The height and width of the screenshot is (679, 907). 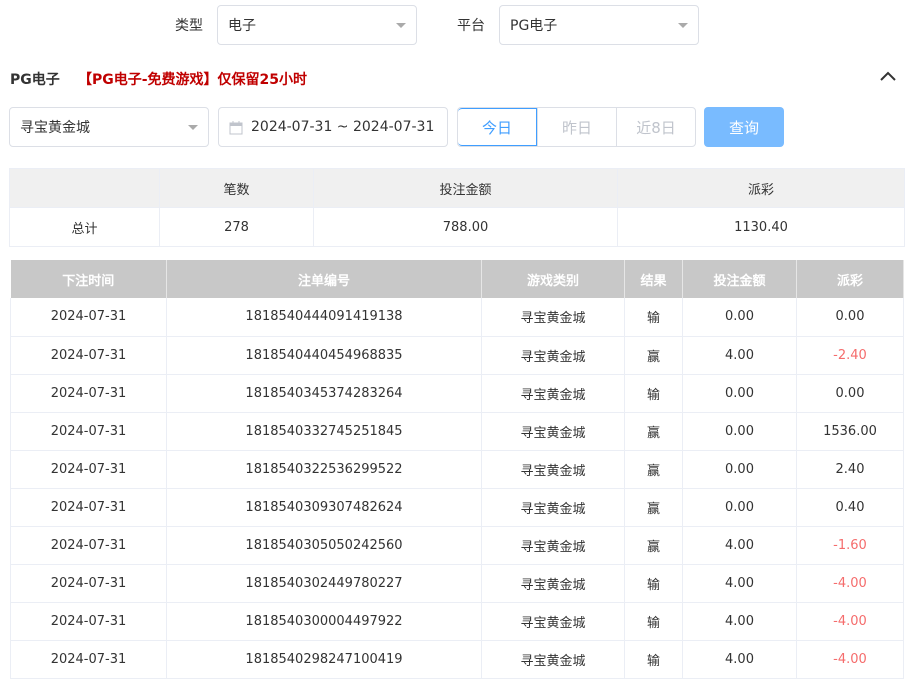 What do you see at coordinates (84, 227) in the screenshot?
I see `summary-cell: 总计` at bounding box center [84, 227].